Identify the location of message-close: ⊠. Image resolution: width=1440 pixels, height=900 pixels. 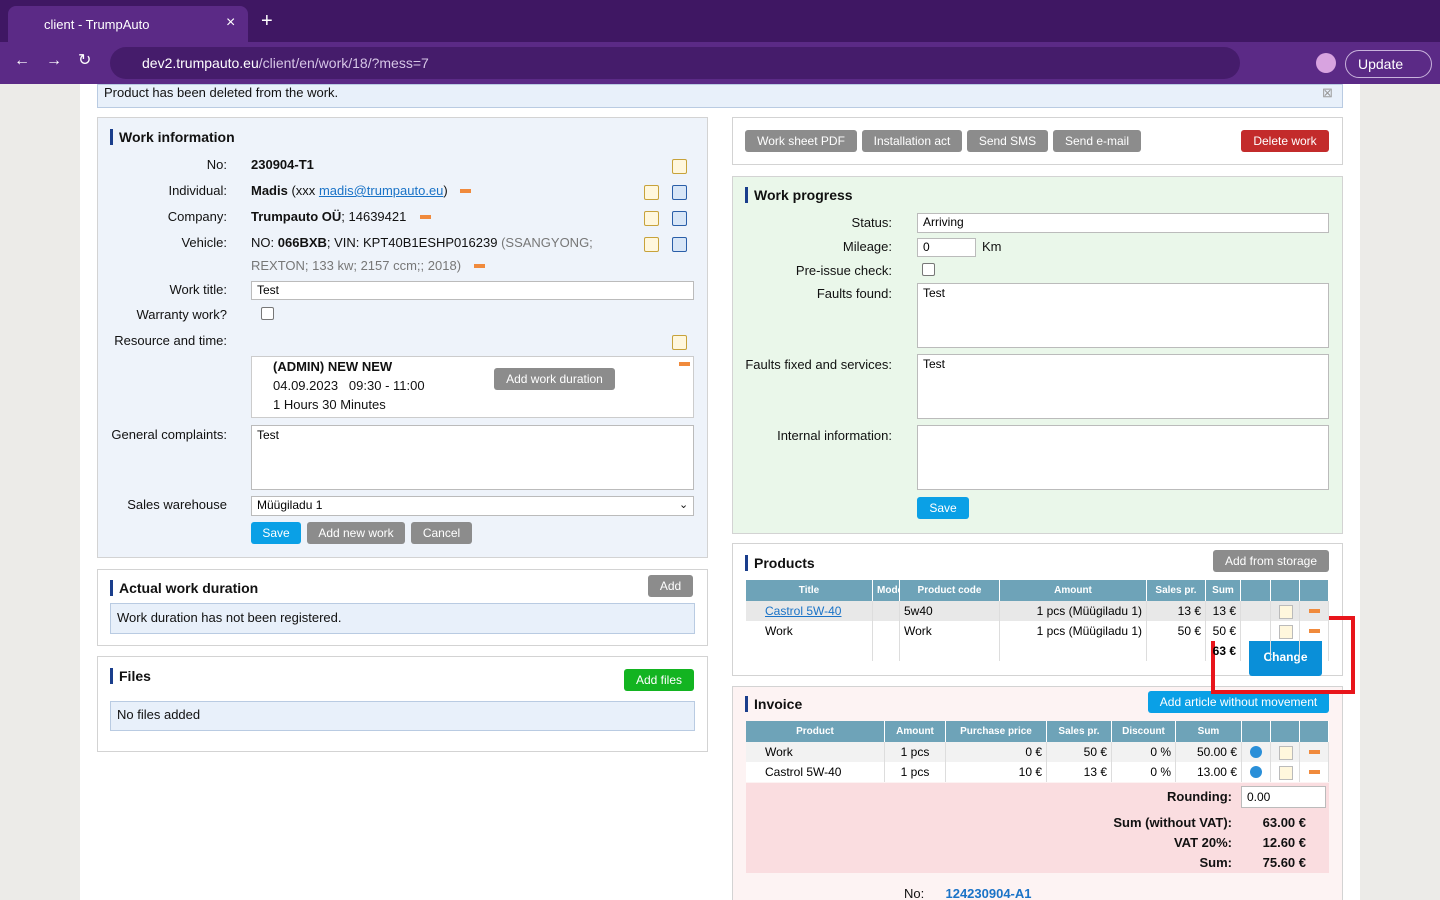
(1327, 92).